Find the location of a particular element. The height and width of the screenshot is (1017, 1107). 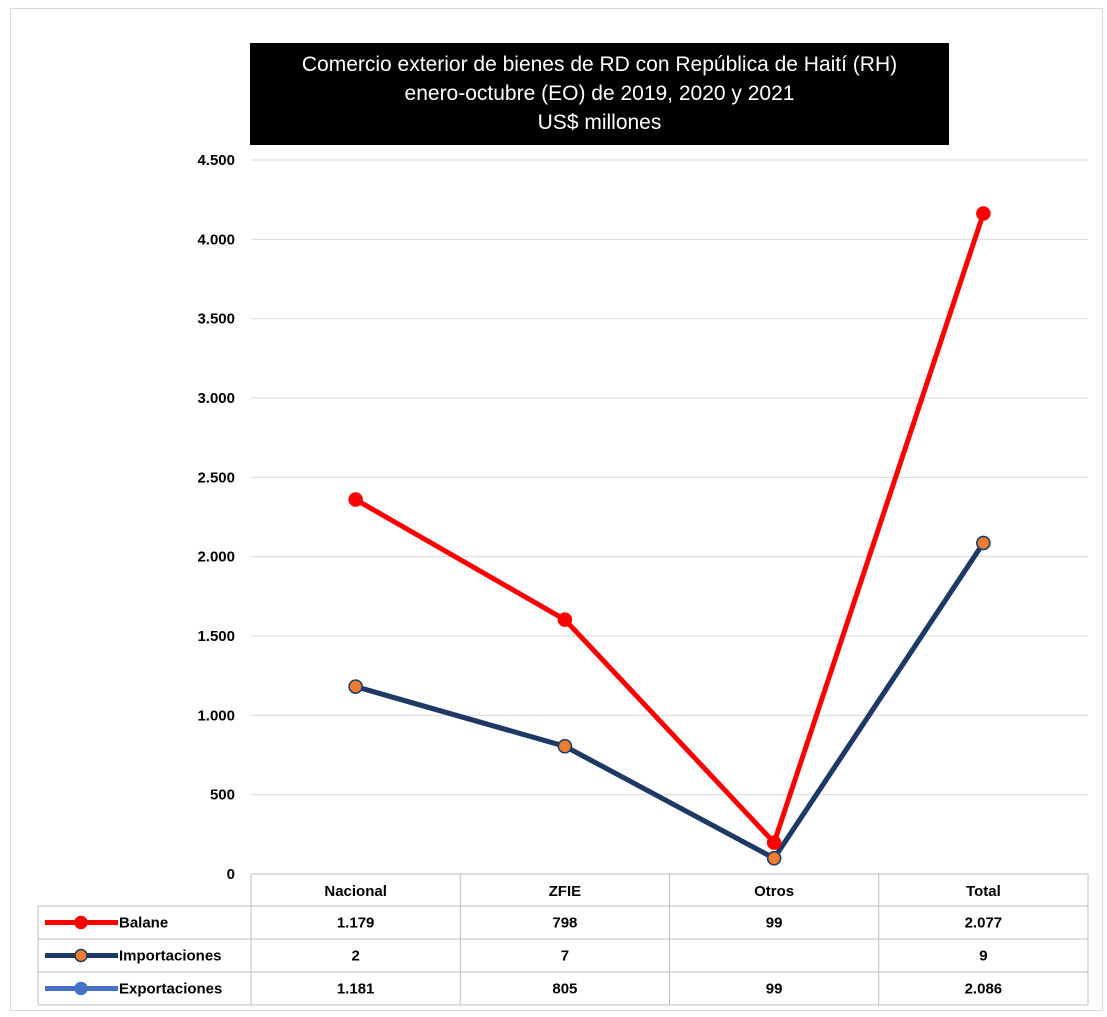

table-cell-value: 1.181 is located at coordinates (356, 989).